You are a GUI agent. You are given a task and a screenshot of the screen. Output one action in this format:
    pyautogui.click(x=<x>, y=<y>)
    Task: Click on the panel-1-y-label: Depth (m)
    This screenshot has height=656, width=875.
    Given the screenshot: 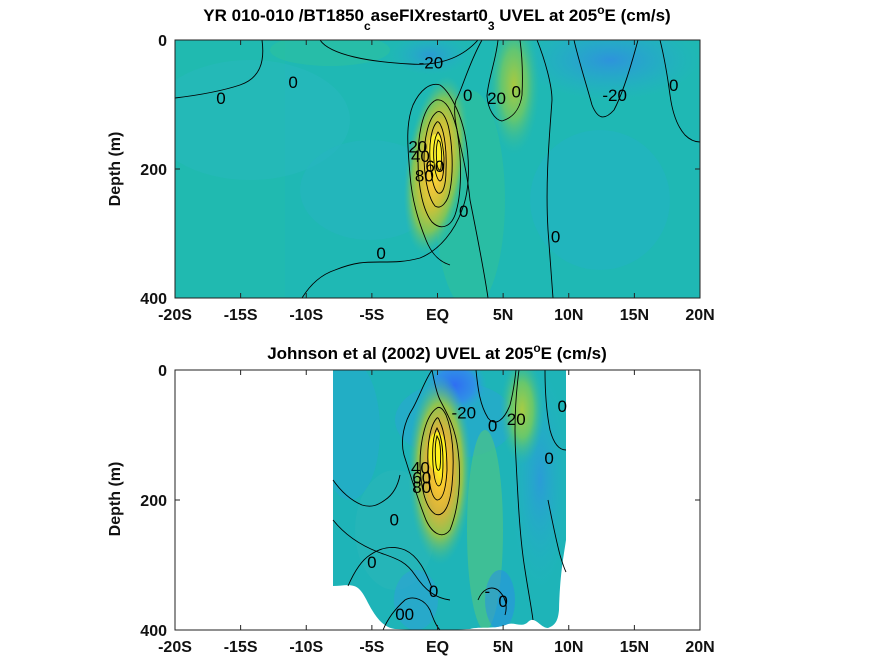 What is the action you would take?
    pyautogui.click(x=115, y=169)
    